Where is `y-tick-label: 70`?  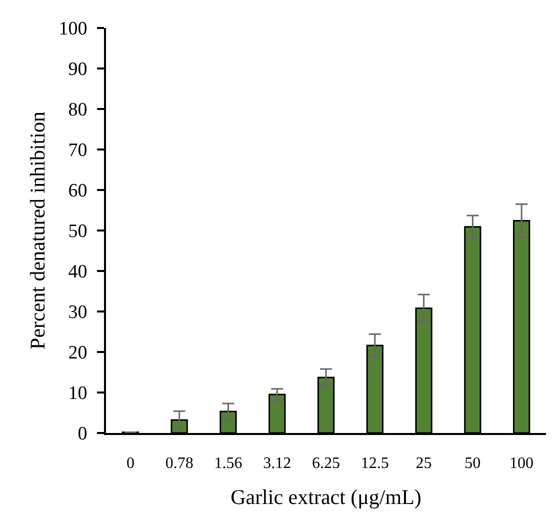
y-tick-label: 70 is located at coordinates (78, 151).